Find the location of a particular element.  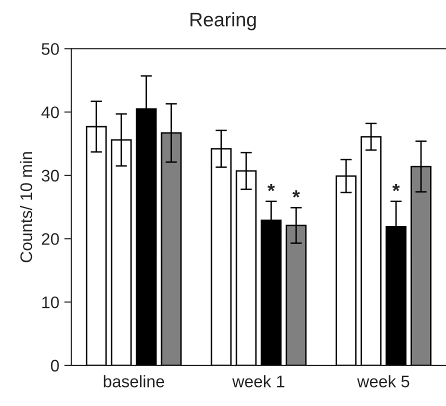

chart-title: Rearing is located at coordinates (223, 21).